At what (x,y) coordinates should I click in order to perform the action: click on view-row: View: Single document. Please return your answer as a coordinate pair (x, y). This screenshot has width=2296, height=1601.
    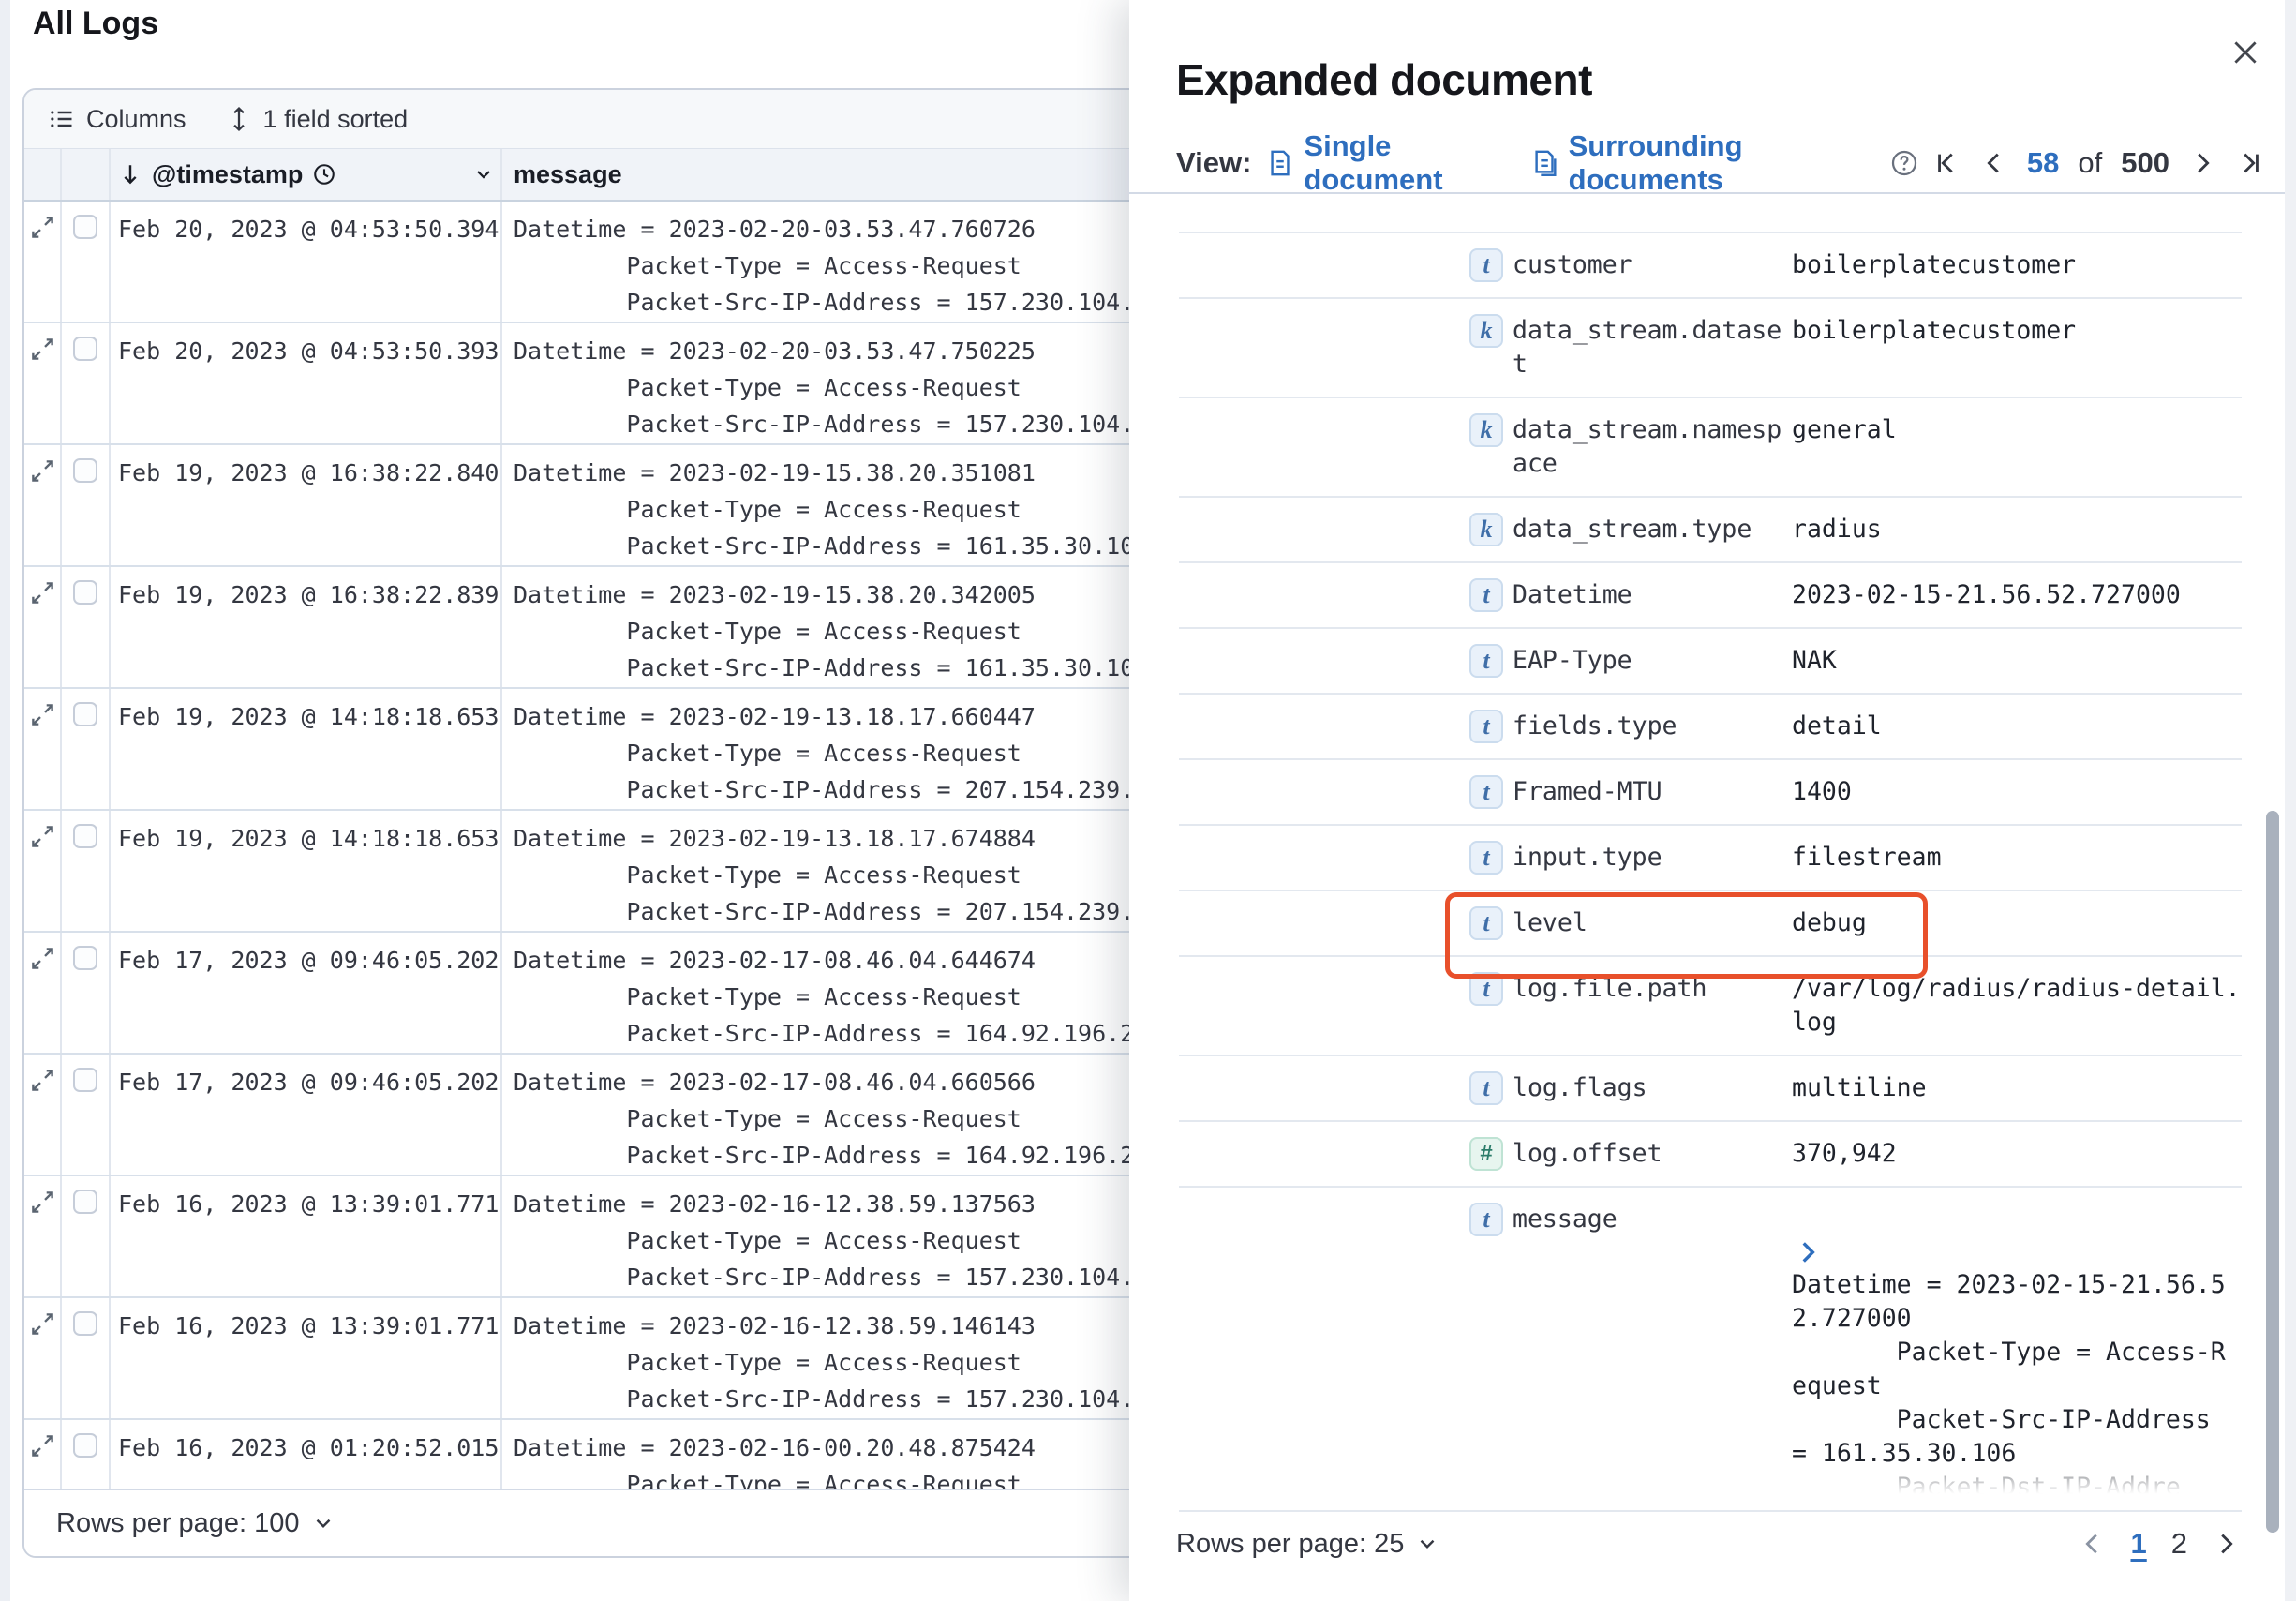
    Looking at the image, I should click on (1719, 163).